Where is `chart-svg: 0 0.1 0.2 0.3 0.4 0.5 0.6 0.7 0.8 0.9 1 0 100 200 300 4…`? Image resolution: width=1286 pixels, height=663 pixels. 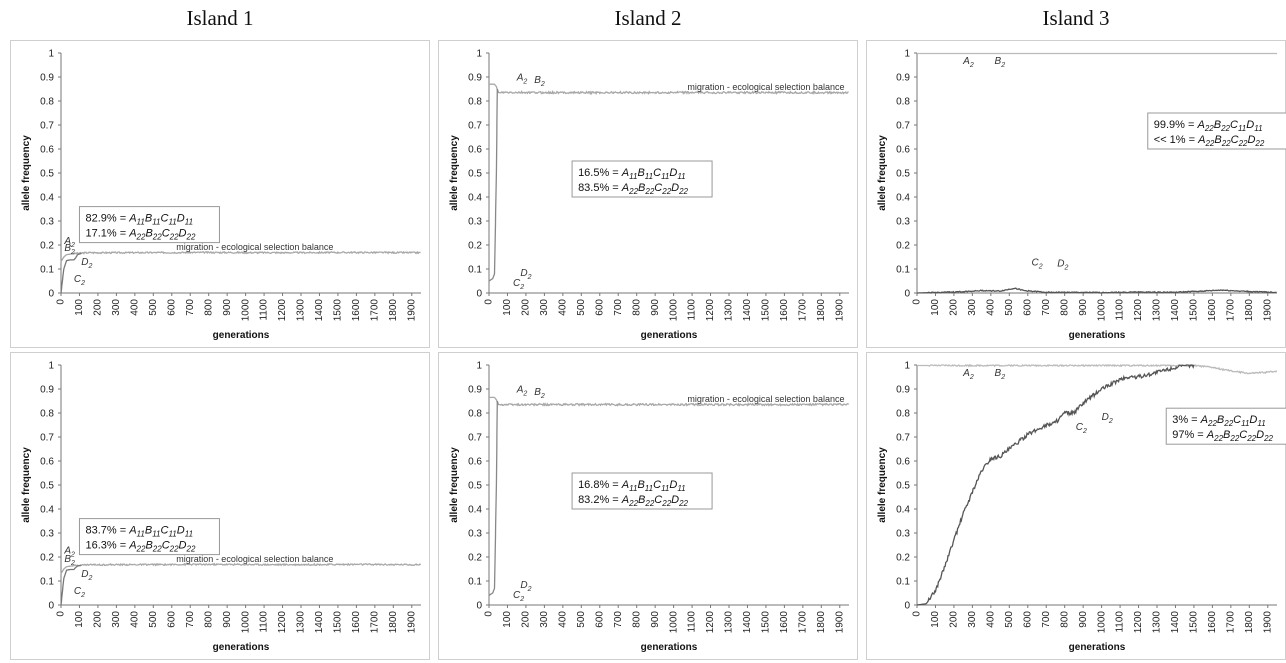 chart-svg: 0 0.1 0.2 0.3 0.4 0.5 0.6 0.7 0.8 0.9 1 0 100 200 300 4… is located at coordinates (649, 507).